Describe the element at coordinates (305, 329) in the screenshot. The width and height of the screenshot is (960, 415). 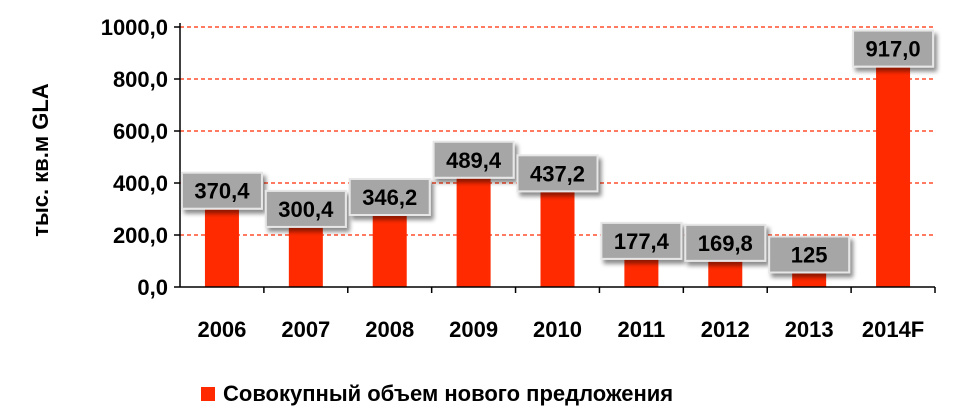
I see `x-tick-label: 2007` at that location.